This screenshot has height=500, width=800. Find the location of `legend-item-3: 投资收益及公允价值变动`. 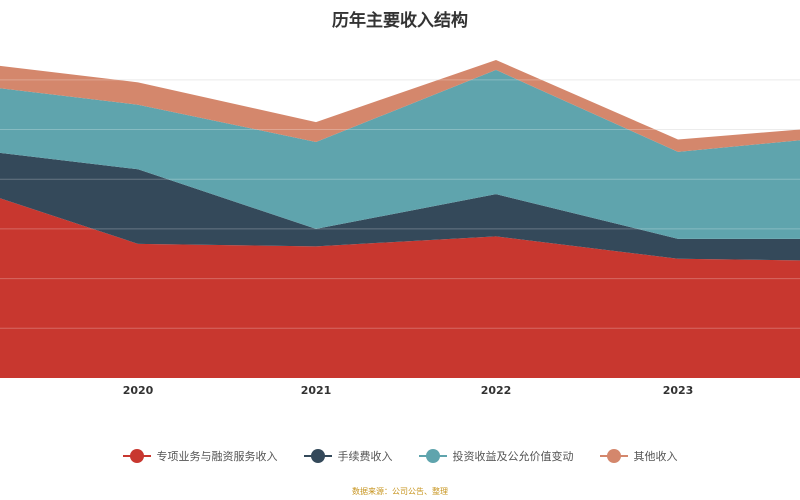

legend-item-3: 投资收益及公允价值变动 is located at coordinates (496, 456).